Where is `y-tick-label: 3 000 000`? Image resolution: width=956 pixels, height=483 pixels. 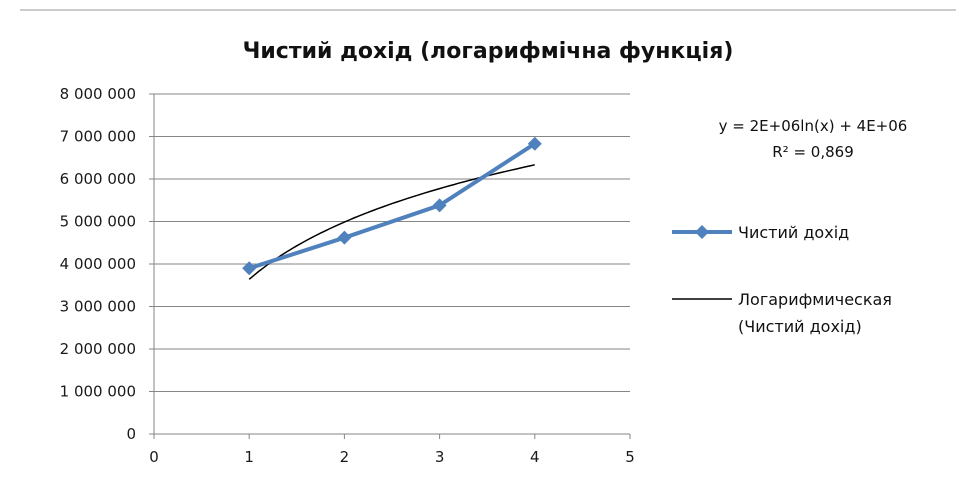
y-tick-label: 3 000 000 is located at coordinates (98, 307).